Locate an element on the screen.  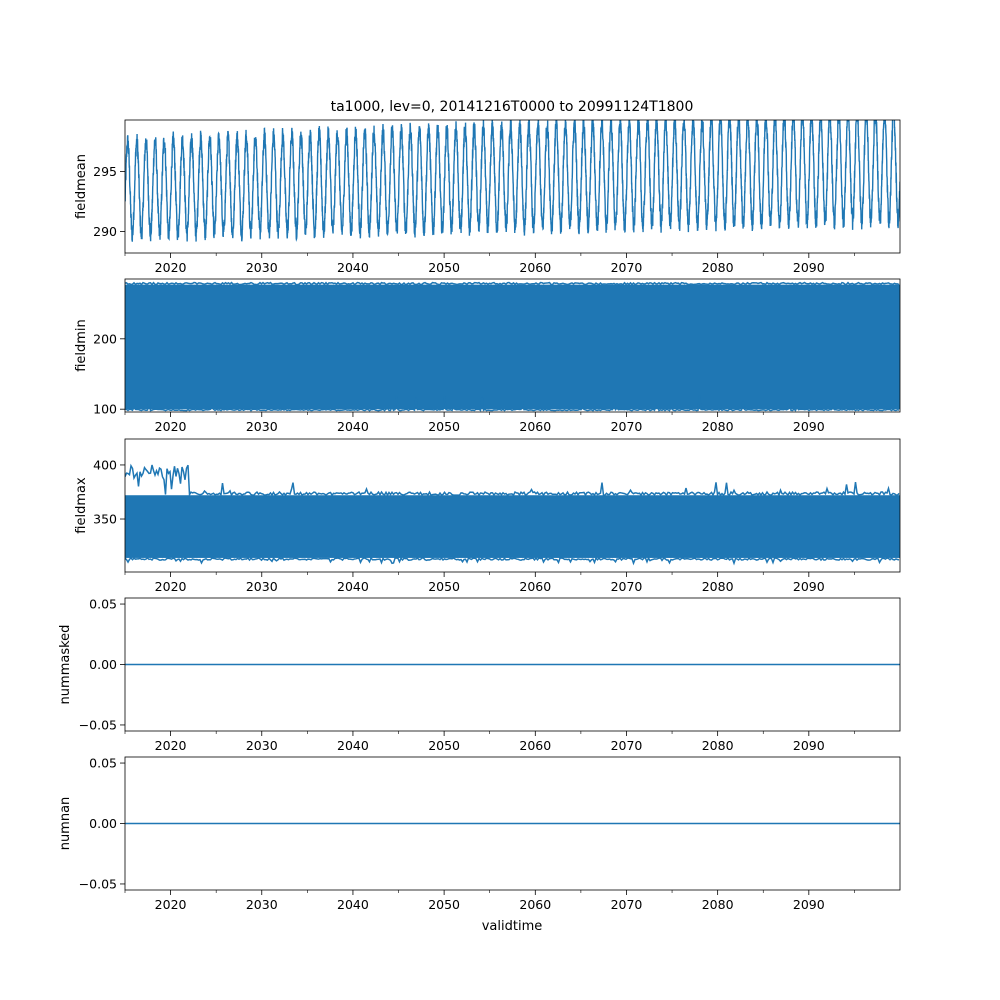
fieldmean-line is located at coordinates (512, 181).